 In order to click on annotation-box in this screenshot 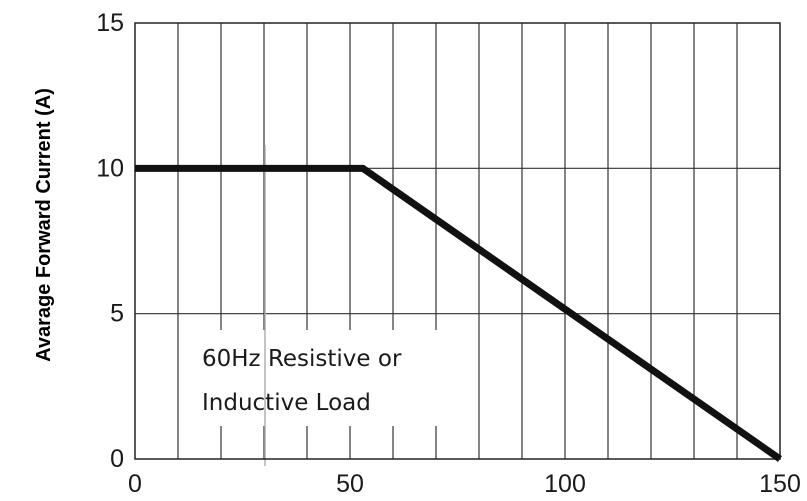, I will do `click(319, 378)`.